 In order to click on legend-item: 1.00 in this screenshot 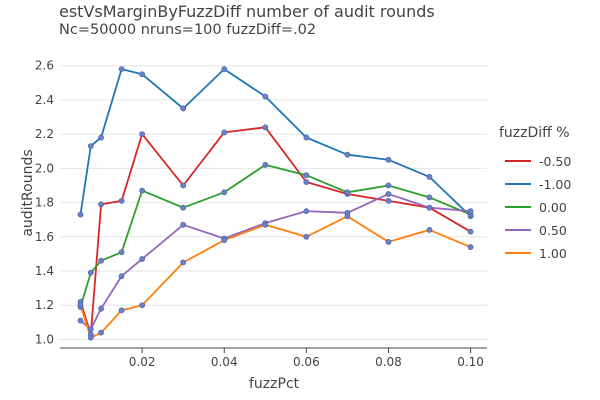, I will do `click(536, 253)`.